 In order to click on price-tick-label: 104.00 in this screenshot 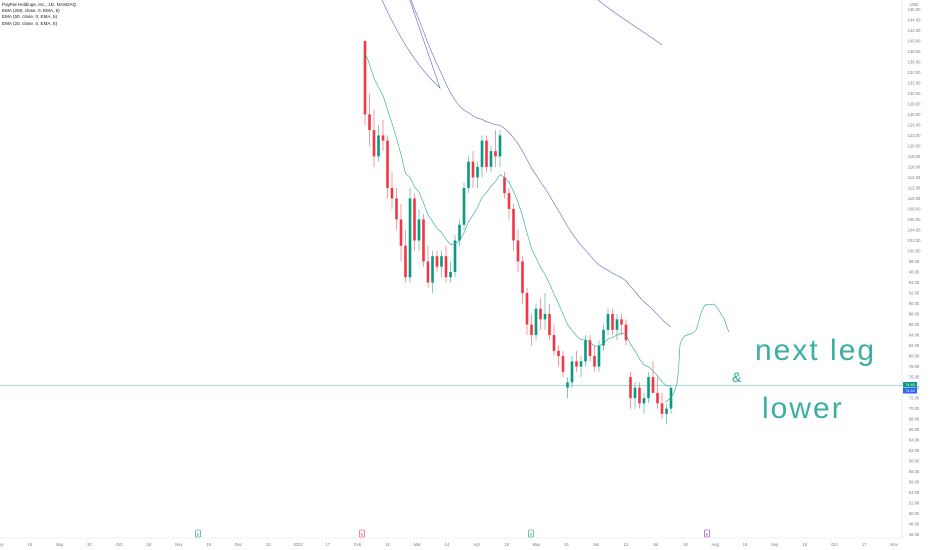, I will do `click(914, 229)`.